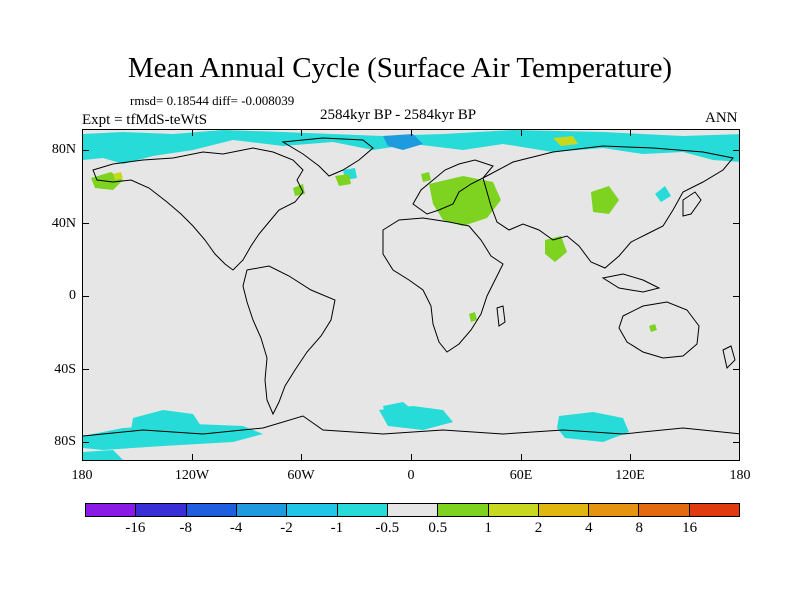 This screenshot has height=600, width=800. What do you see at coordinates (416, 418) in the screenshot?
I see `antarctic-cyan-central` at bounding box center [416, 418].